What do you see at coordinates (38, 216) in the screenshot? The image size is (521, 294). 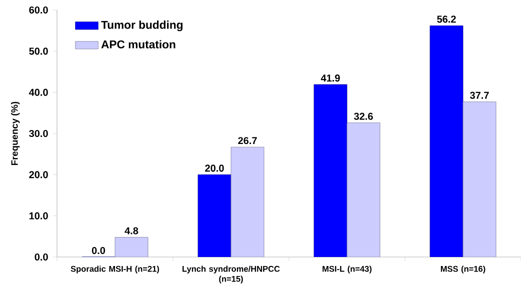 I see `y-tick-label: 10.0` at bounding box center [38, 216].